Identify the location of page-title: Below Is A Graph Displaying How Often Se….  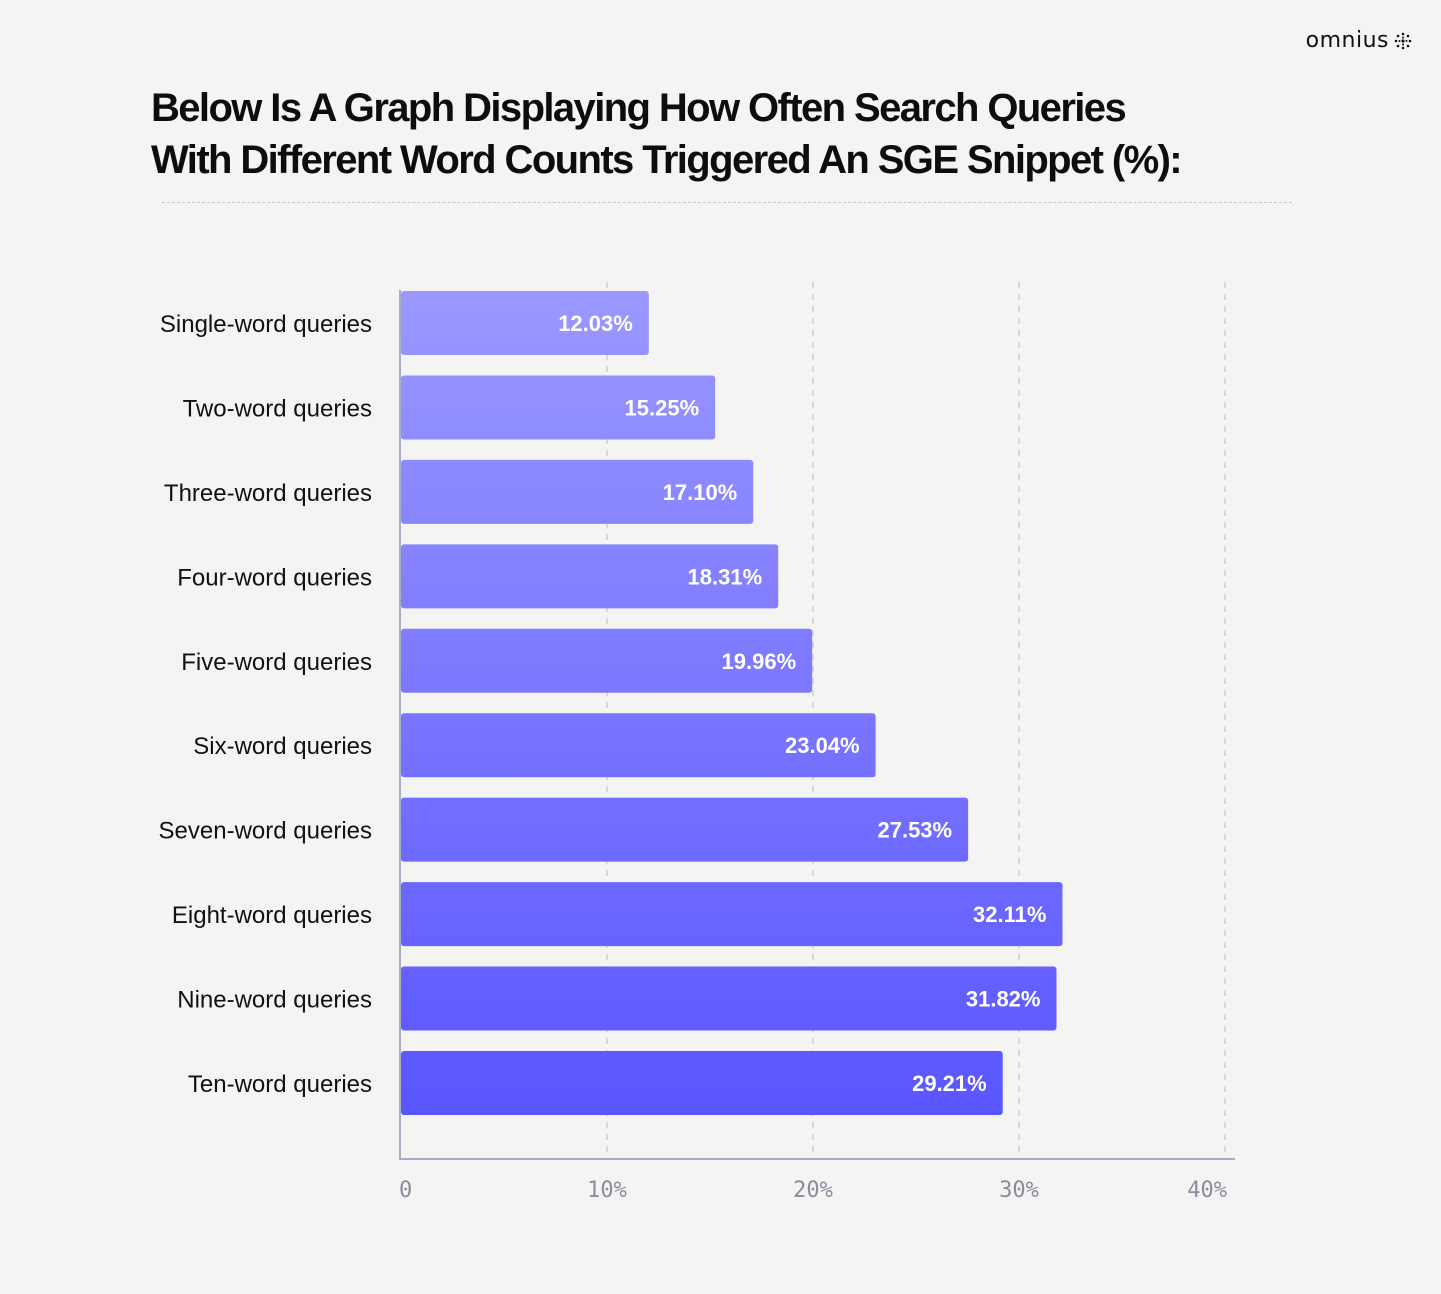
(726, 134).